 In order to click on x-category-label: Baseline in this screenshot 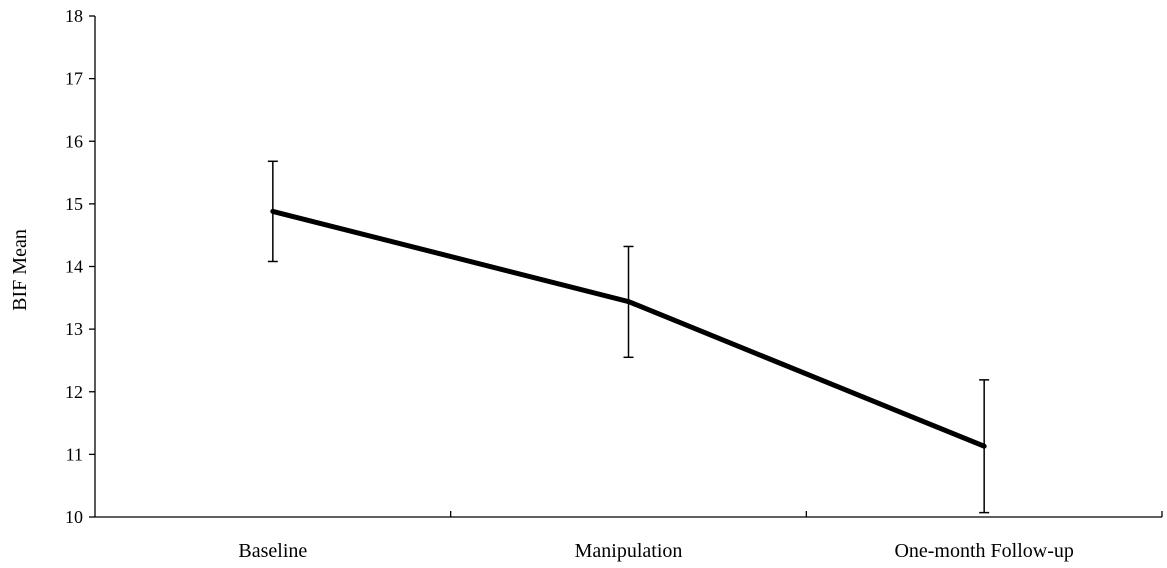, I will do `click(272, 551)`.